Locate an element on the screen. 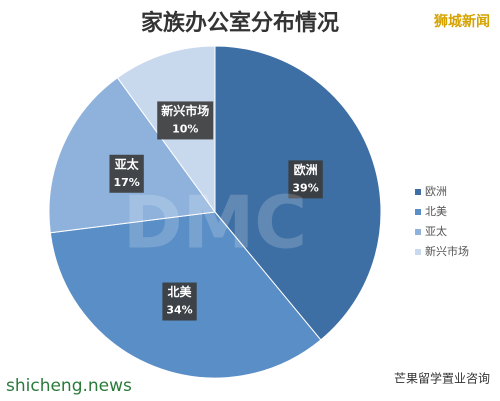  legend-label: 新兴市场 is located at coordinates (447, 251).